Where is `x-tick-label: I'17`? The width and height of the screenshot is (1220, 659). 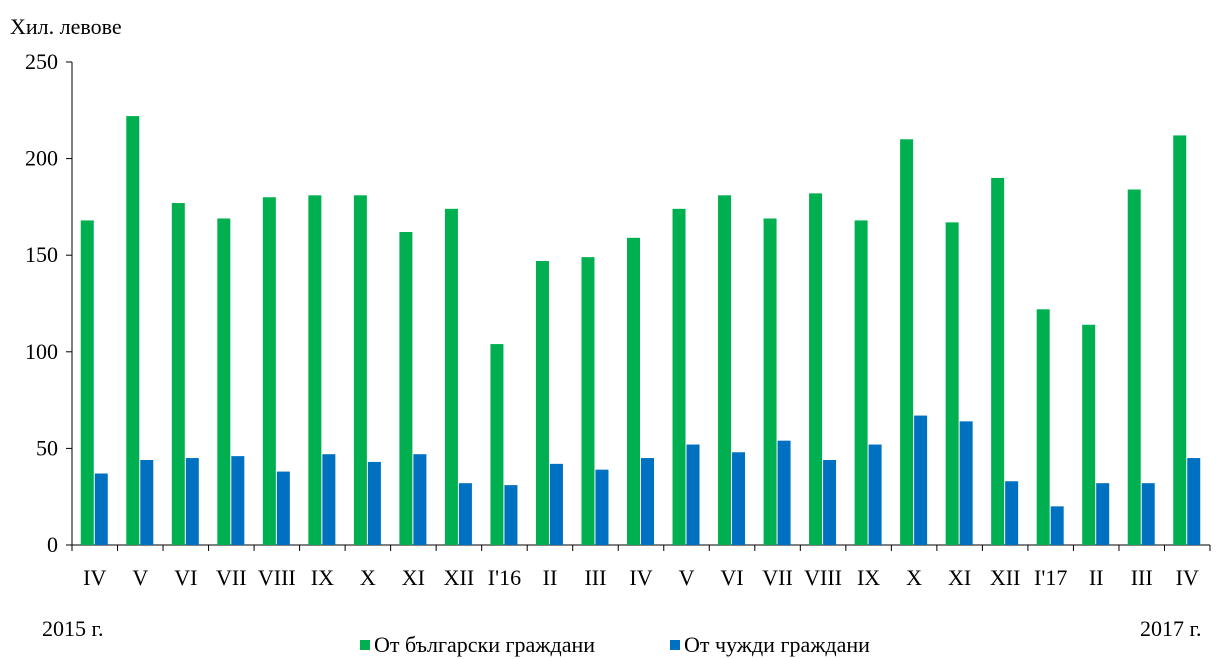
x-tick-label: I'17 is located at coordinates (1050, 577).